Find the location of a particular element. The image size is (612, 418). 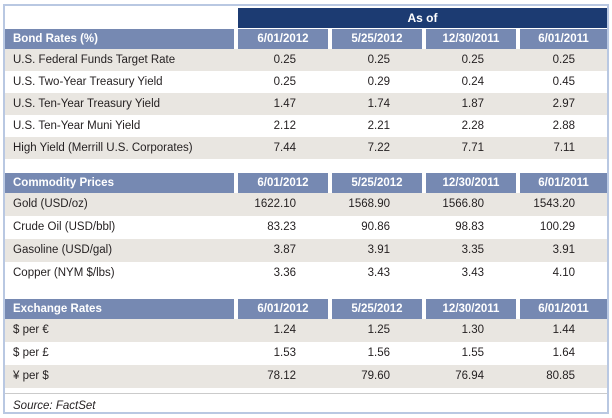

value-cell: 7.22 is located at coordinates (378, 148).